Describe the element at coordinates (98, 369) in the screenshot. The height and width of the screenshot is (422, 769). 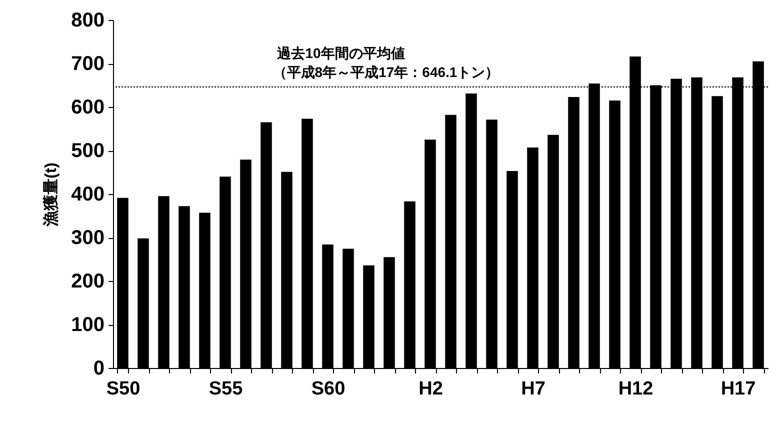
I see `y-tick-label: 0` at that location.